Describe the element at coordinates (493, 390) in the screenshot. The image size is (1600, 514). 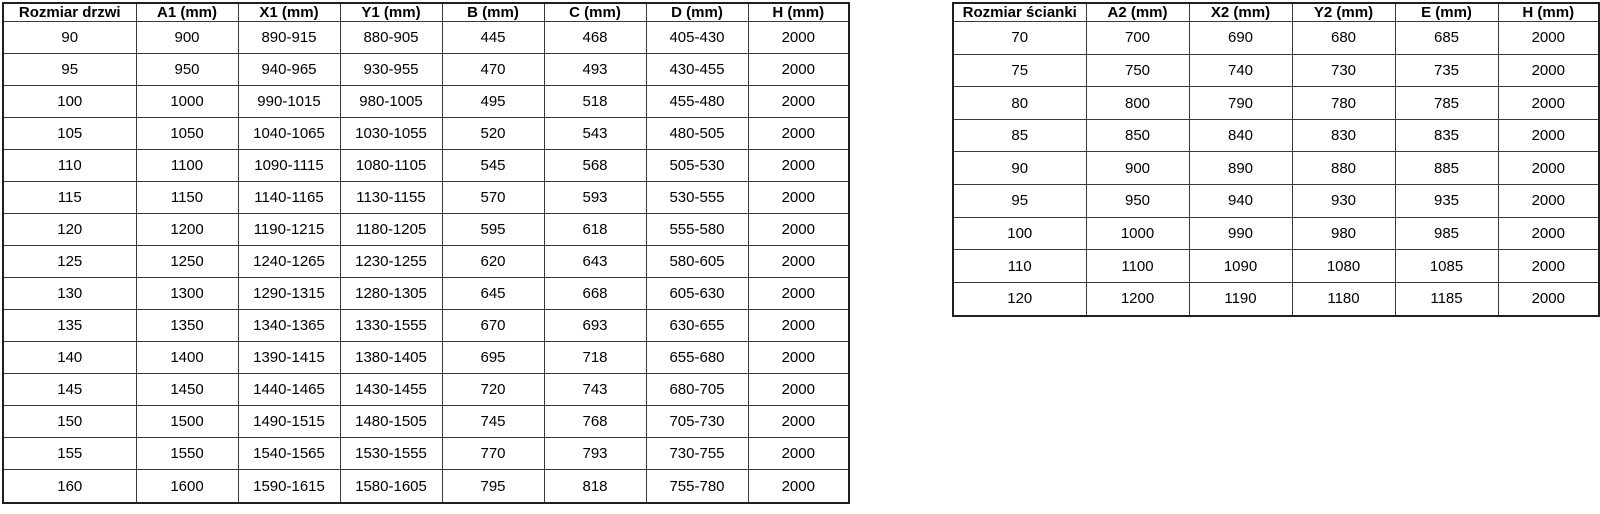
I see `table-cell: 720` at that location.